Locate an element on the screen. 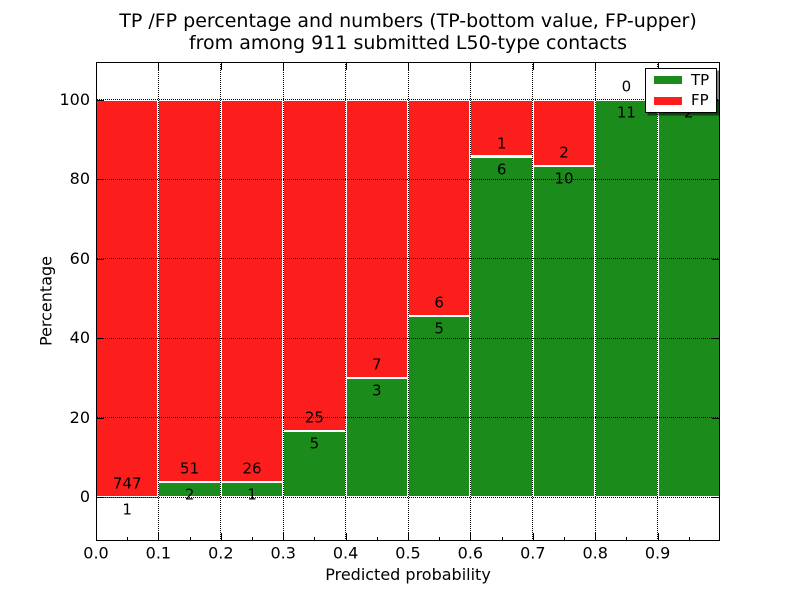 Image resolution: width=800 pixels, height=600 pixels. fp-count-label: 6 is located at coordinates (439, 302).